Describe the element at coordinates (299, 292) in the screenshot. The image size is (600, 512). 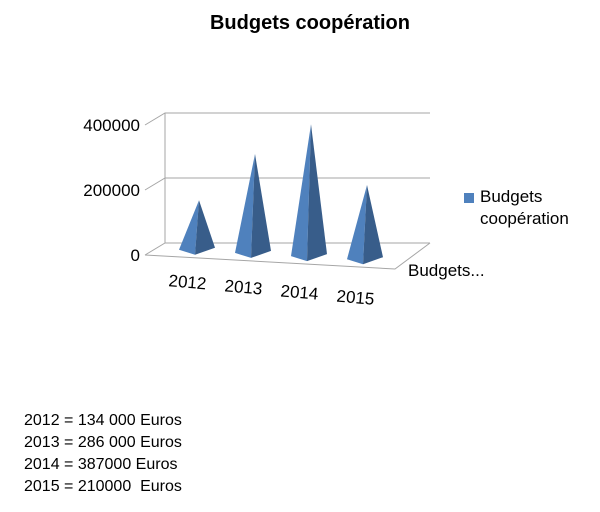
I see `x-tick-label: 2014` at that location.